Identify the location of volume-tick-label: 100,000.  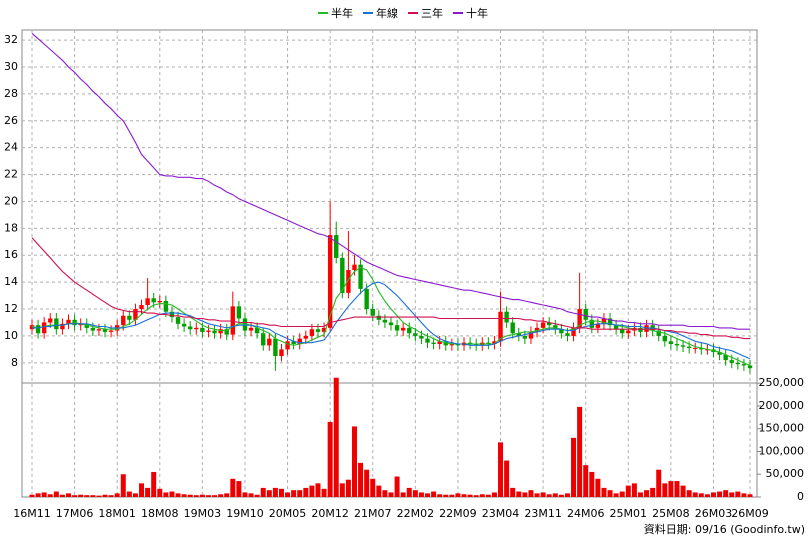
(782, 450).